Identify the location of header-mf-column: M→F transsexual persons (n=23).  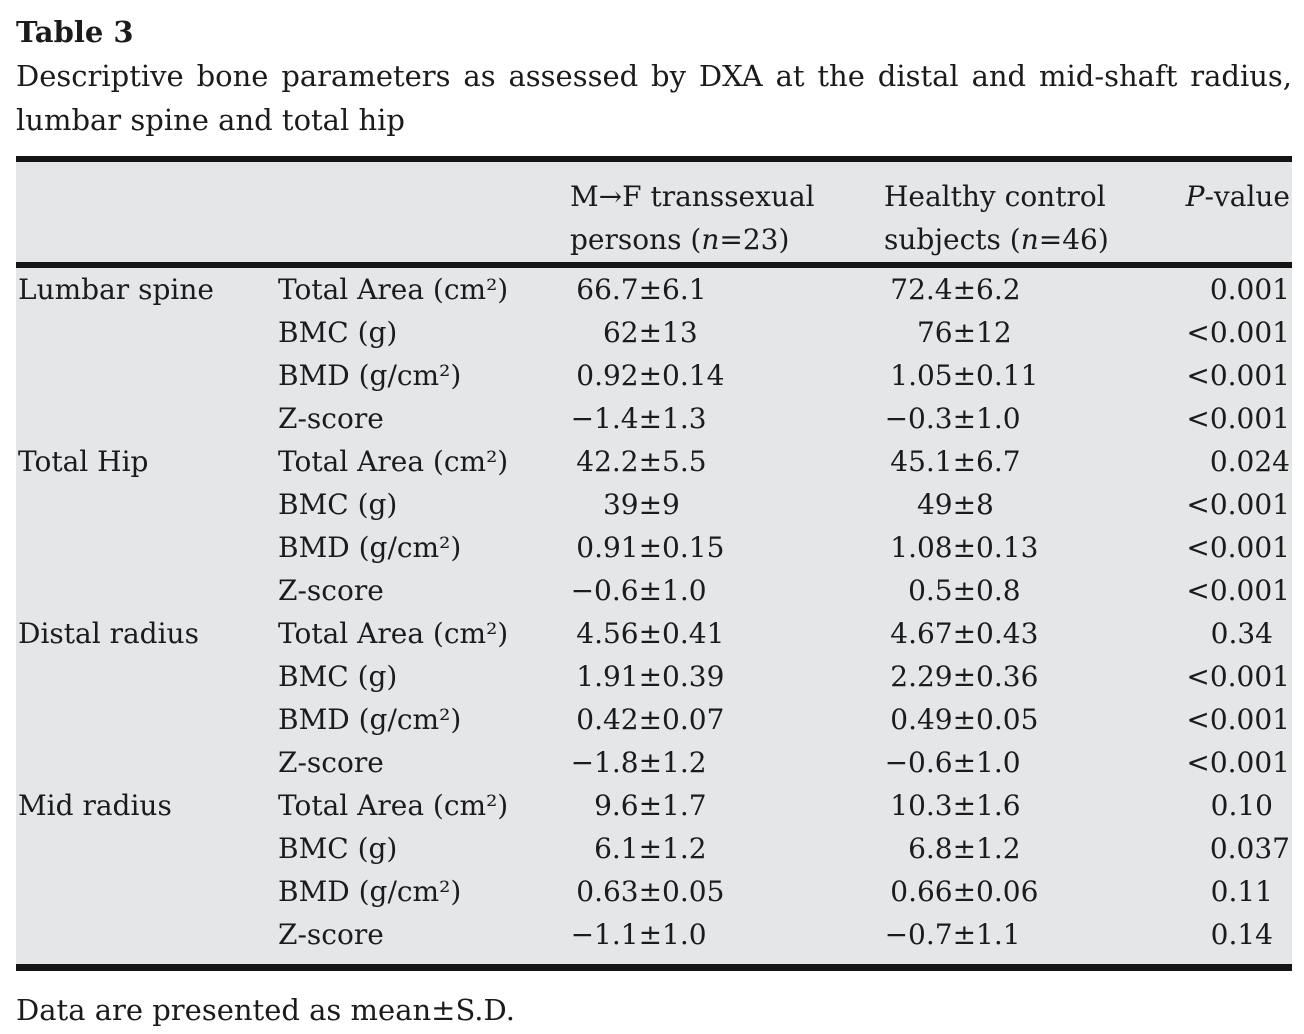
(727, 218).